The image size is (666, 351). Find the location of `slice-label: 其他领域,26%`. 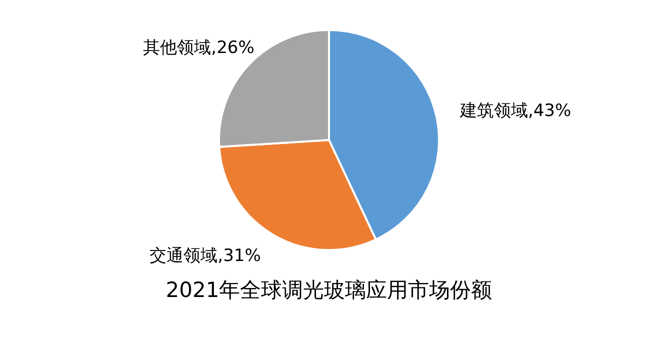

slice-label: 其他领域,26% is located at coordinates (198, 48).